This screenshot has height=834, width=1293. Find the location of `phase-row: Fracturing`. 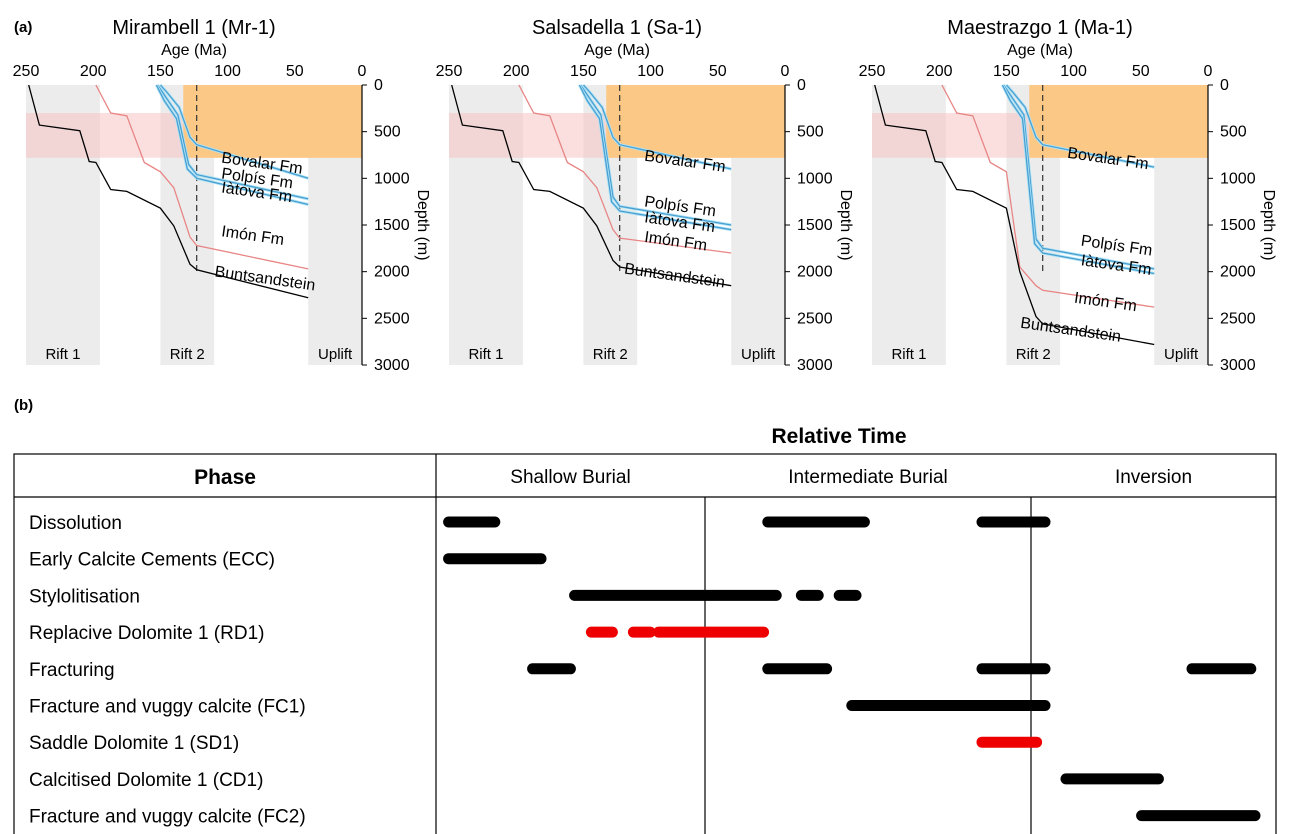

phase-row: Fracturing is located at coordinates (643, 670).